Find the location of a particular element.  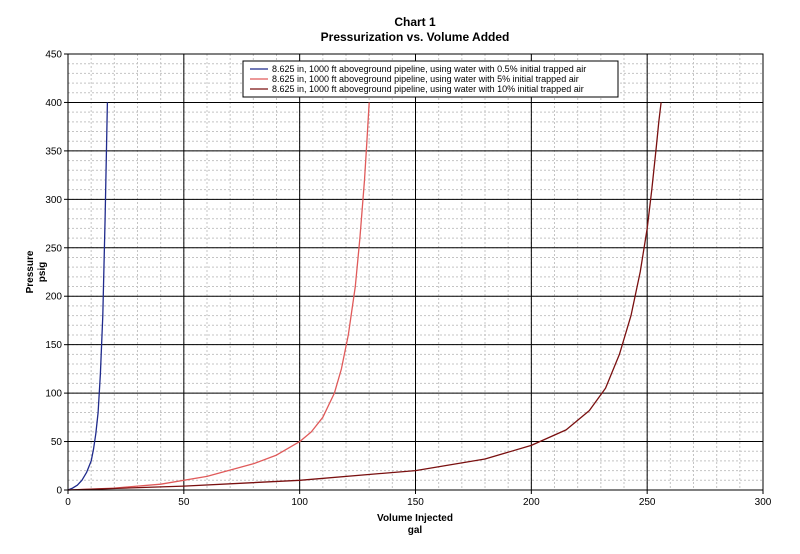

y-axis-label-group: Pressure psig is located at coordinates (36, 271).